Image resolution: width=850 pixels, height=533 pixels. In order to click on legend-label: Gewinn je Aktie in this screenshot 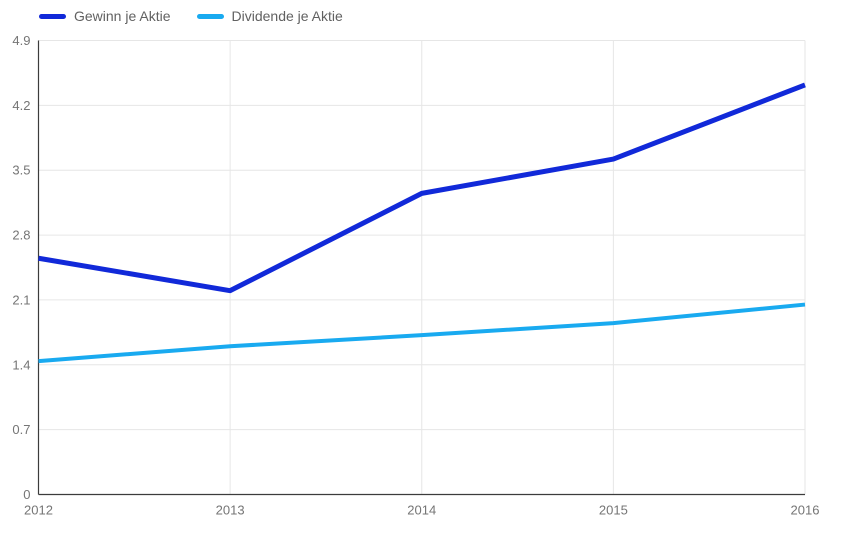, I will do `click(122, 16)`.